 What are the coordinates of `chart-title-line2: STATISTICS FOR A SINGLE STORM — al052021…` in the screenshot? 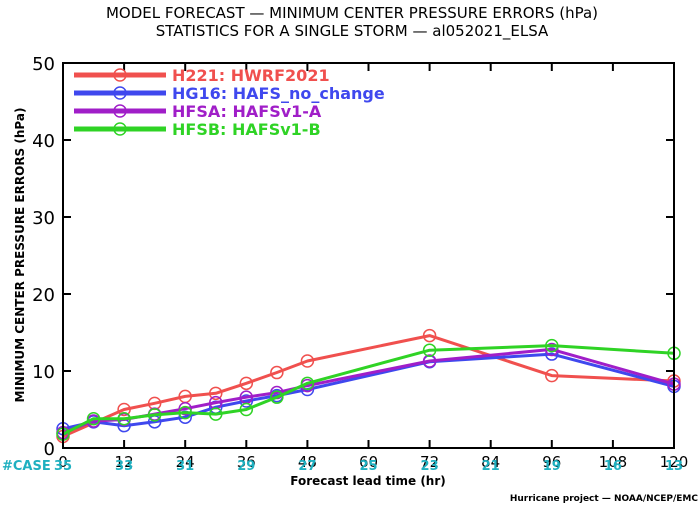 It's located at (352, 31).